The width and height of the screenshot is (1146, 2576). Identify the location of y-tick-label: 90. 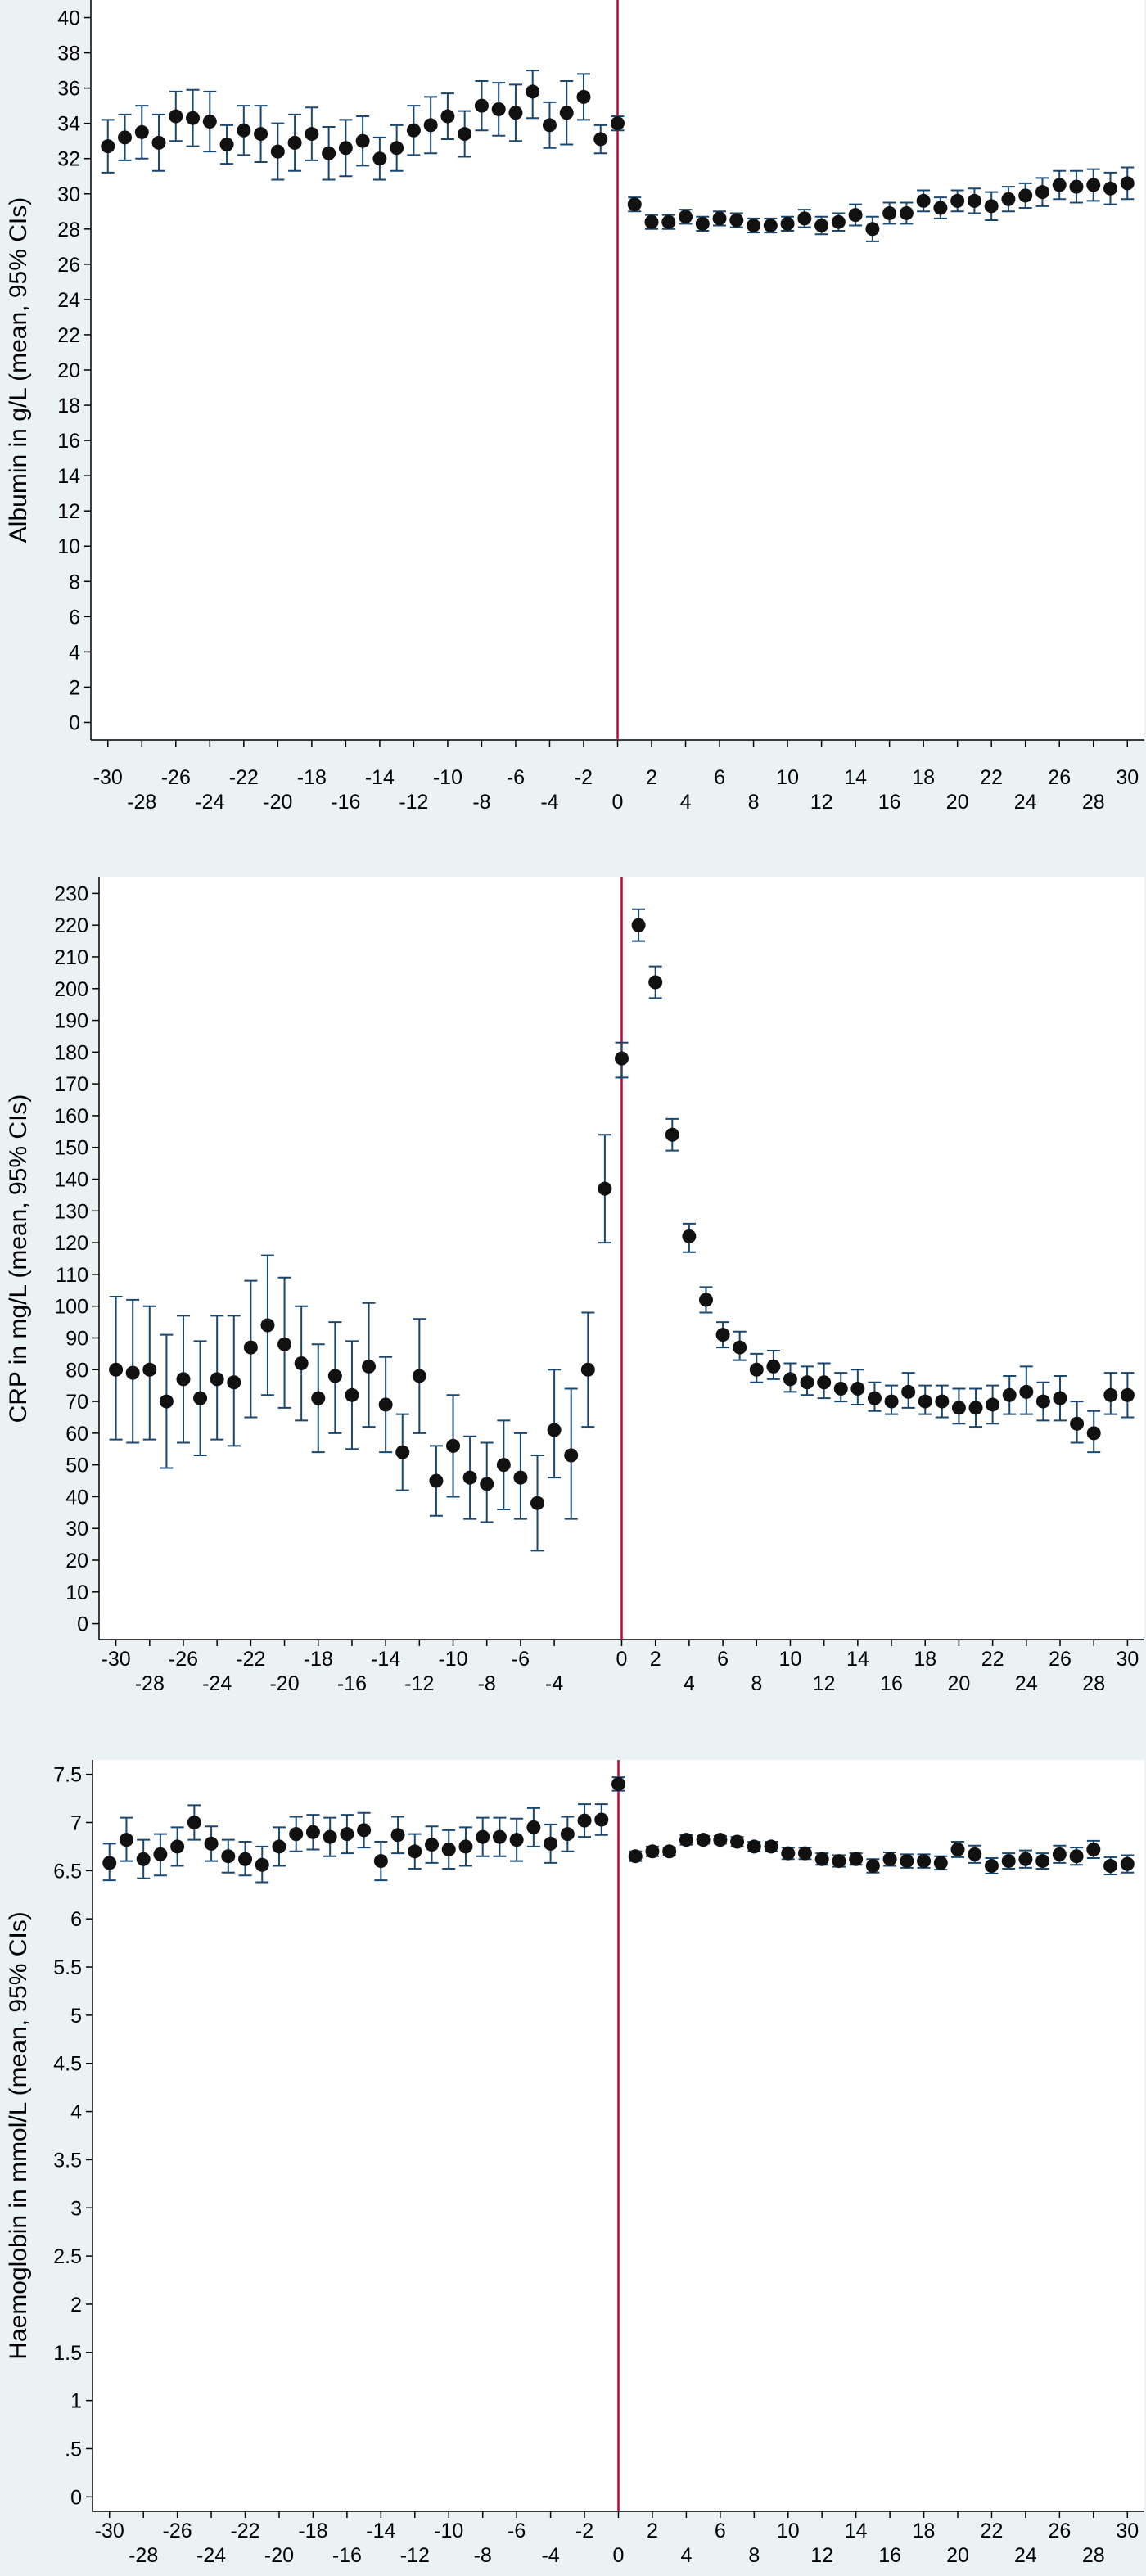
(76, 1338).